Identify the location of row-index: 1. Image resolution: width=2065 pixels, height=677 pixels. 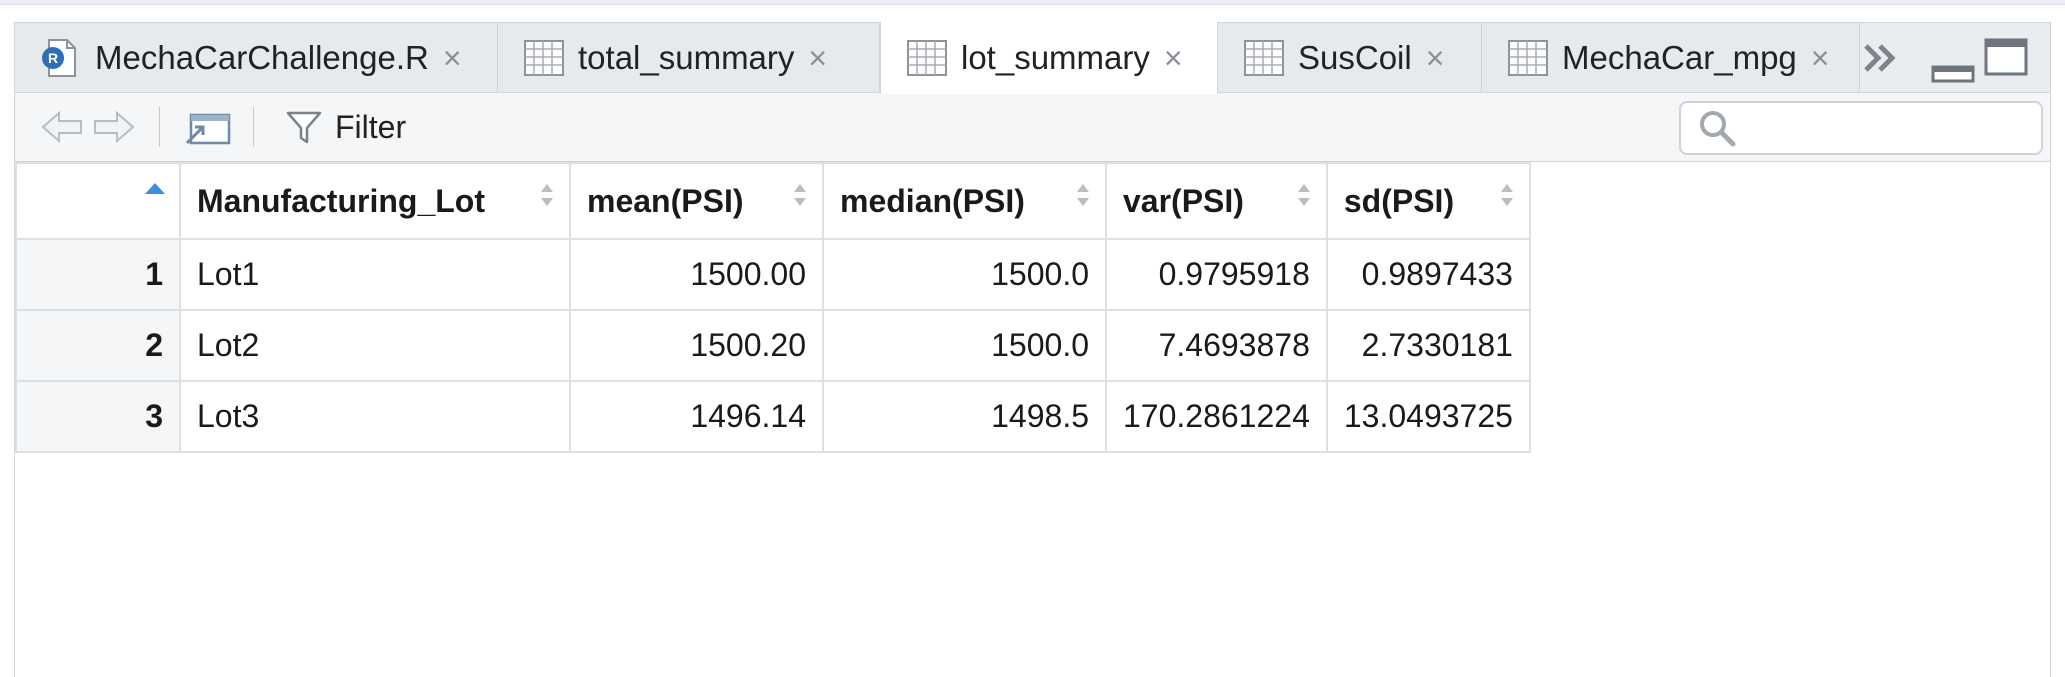
(98, 274).